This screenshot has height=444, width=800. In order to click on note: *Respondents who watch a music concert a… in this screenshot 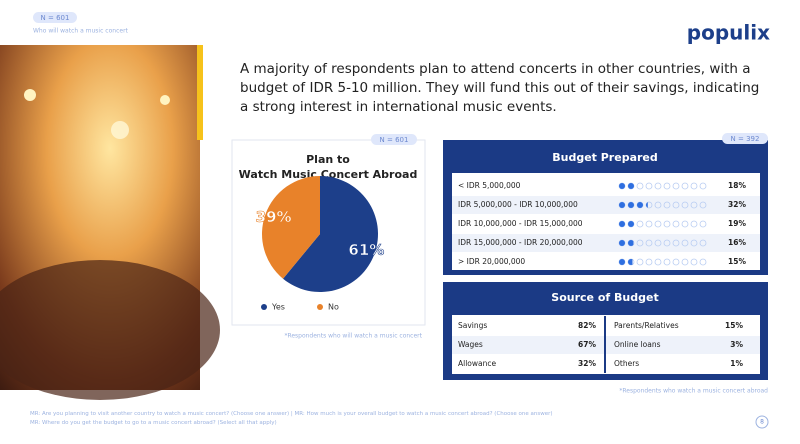, I will do `click(693, 391)`.